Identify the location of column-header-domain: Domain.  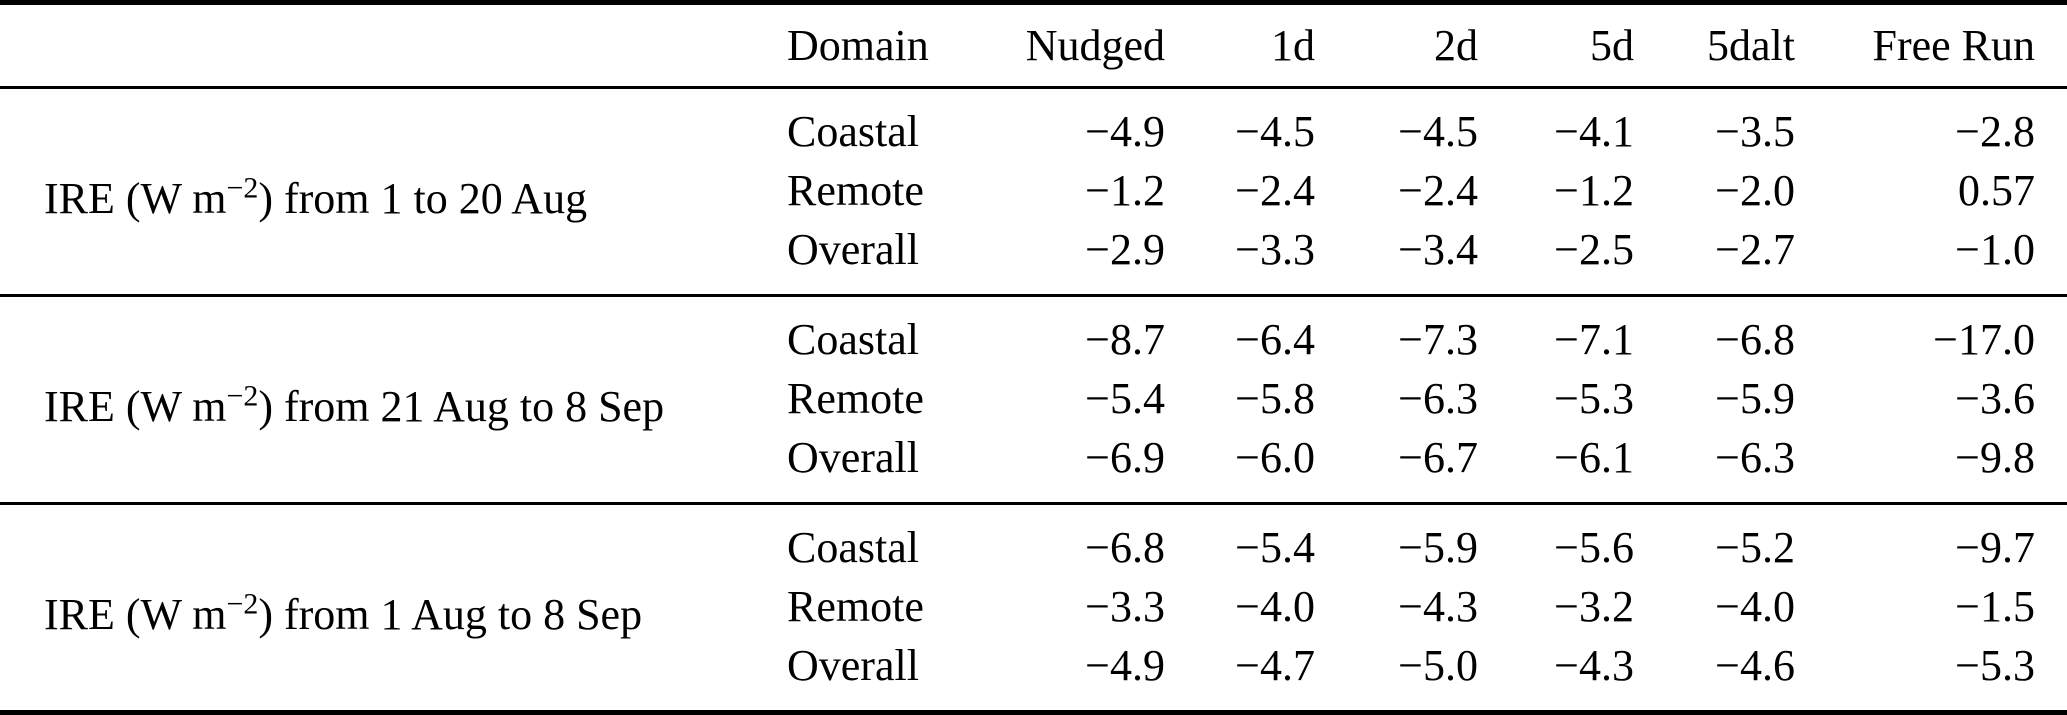
(858, 45).